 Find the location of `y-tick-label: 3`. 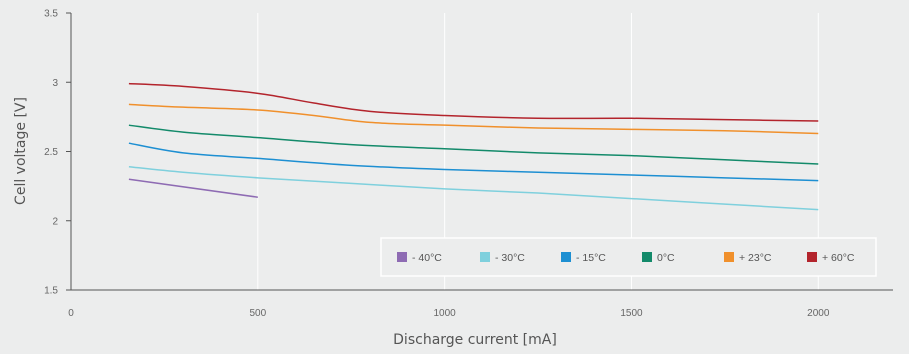

y-tick-label: 3 is located at coordinates (55, 83).